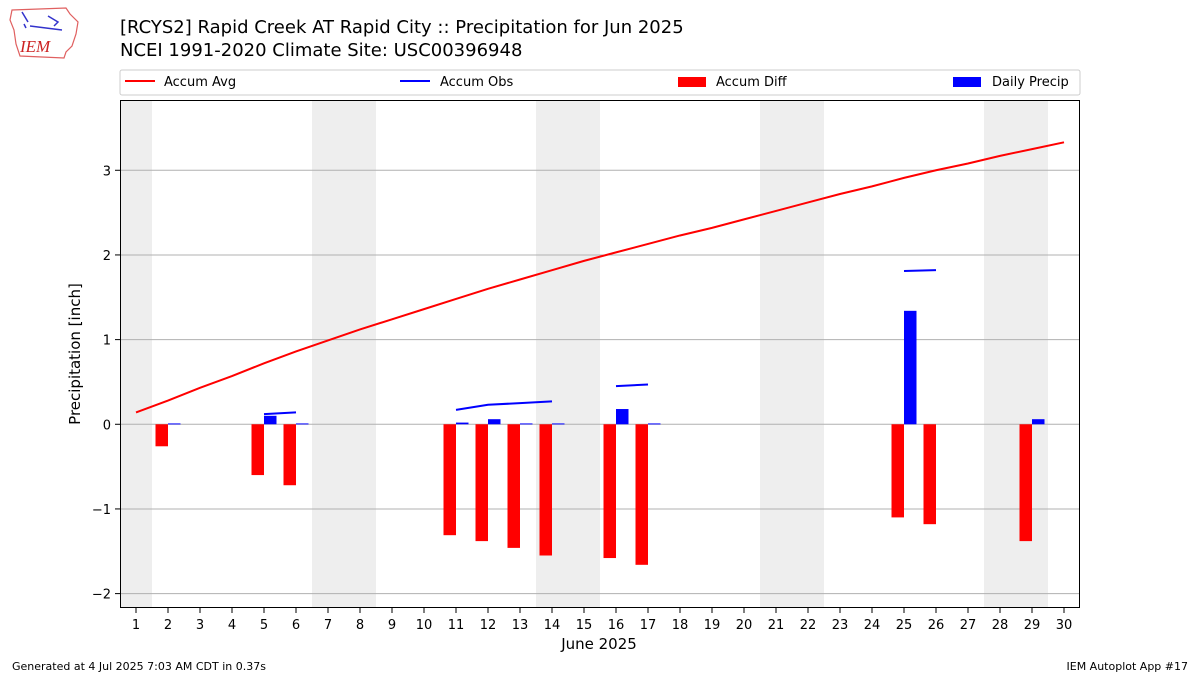 Image resolution: width=1200 pixels, height=675 pixels. Describe the element at coordinates (232, 625) in the screenshot. I see `x-tick-label: 4` at that location.